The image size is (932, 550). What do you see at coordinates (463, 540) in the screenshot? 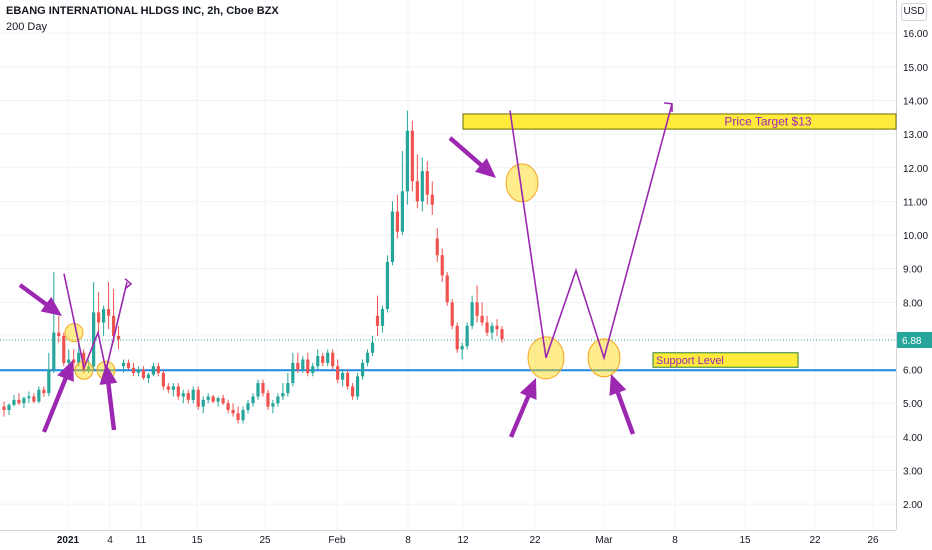
I see `x-tick-label: 12` at bounding box center [463, 540].